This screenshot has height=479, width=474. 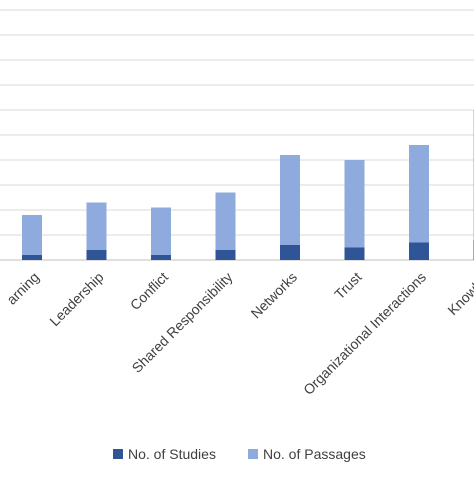 I want to click on category-label-0: arning, so click(x=22, y=288).